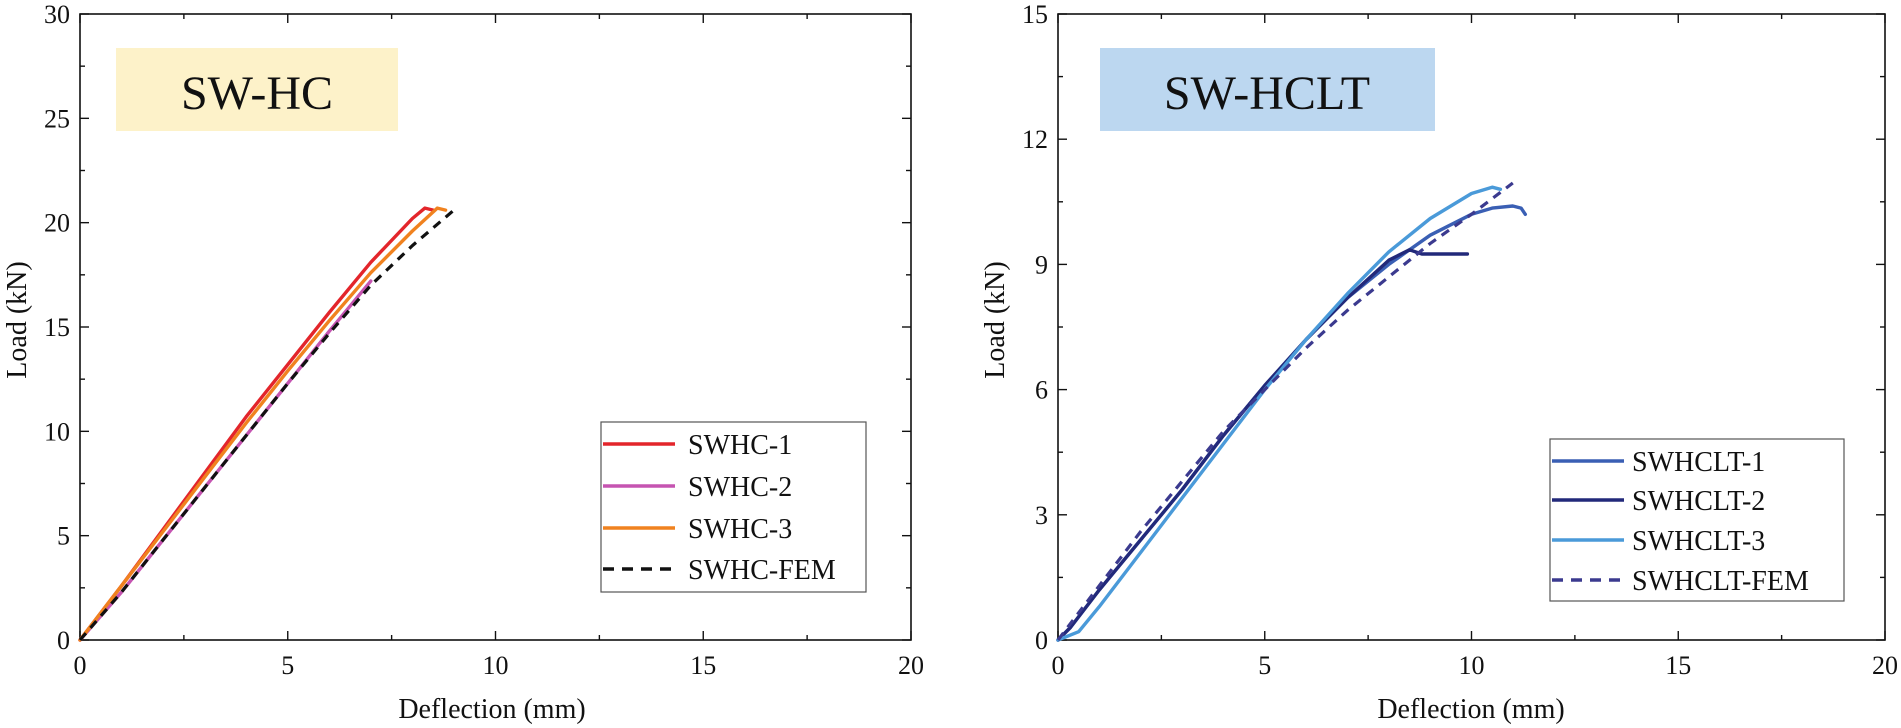 The height and width of the screenshot is (728, 1901). Describe the element at coordinates (1698, 501) in the screenshot. I see `legend-label: SWHCLT-2` at that location.